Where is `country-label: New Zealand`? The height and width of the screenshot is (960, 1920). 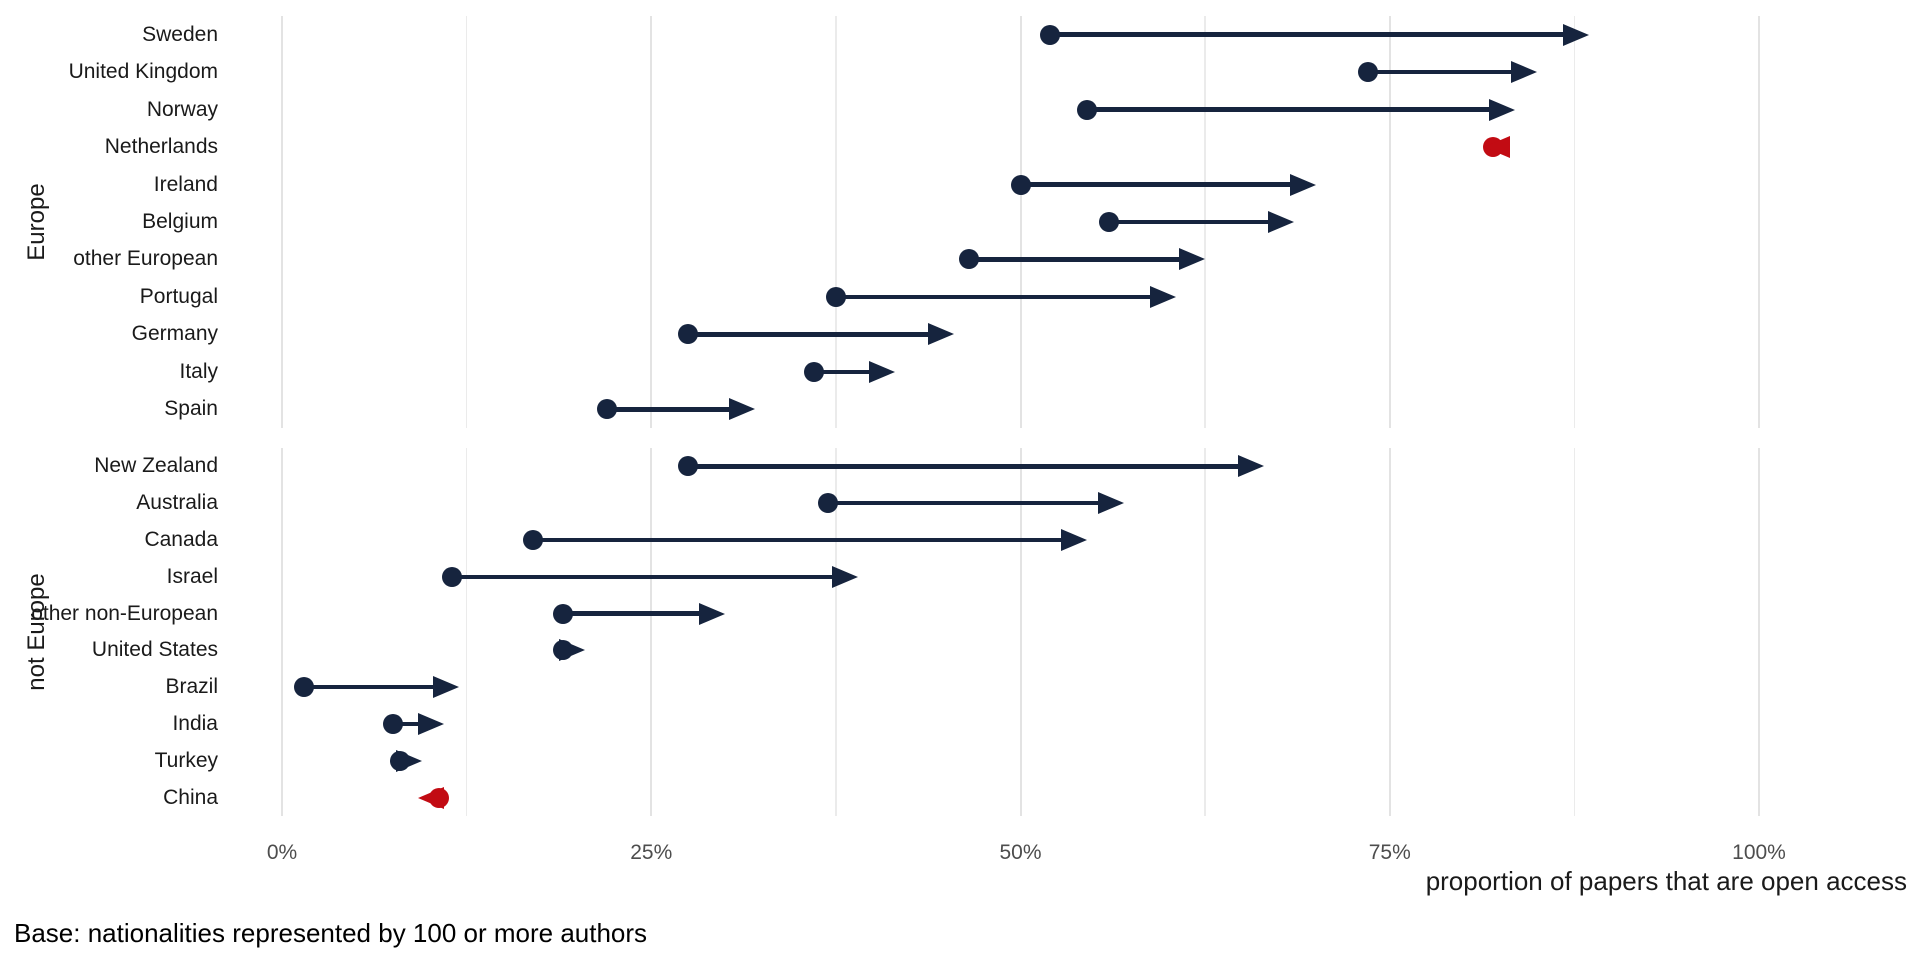
country-label: New Zealand is located at coordinates (156, 466).